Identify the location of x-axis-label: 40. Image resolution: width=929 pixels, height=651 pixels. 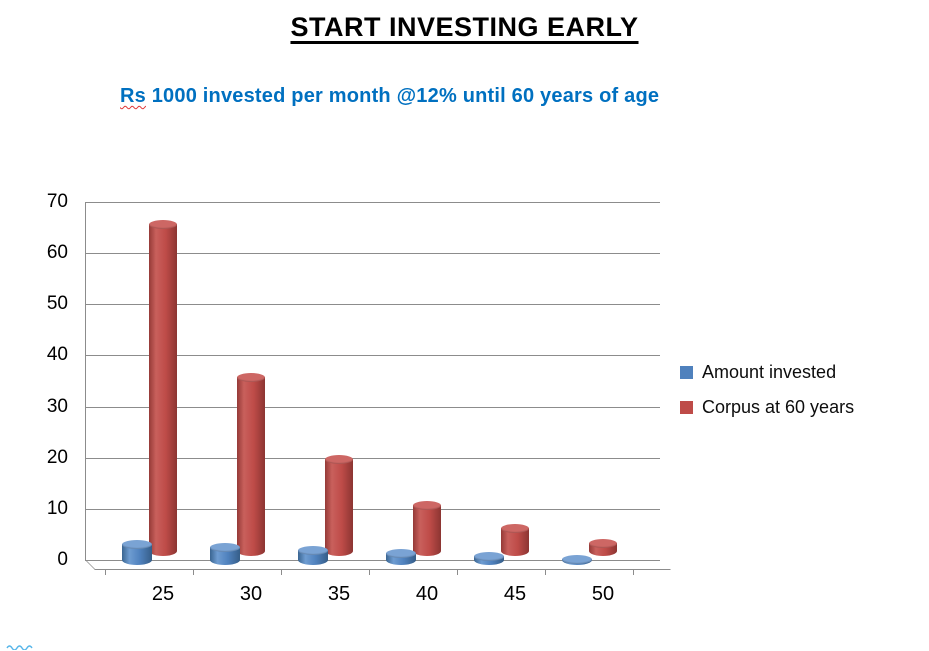
(427, 594).